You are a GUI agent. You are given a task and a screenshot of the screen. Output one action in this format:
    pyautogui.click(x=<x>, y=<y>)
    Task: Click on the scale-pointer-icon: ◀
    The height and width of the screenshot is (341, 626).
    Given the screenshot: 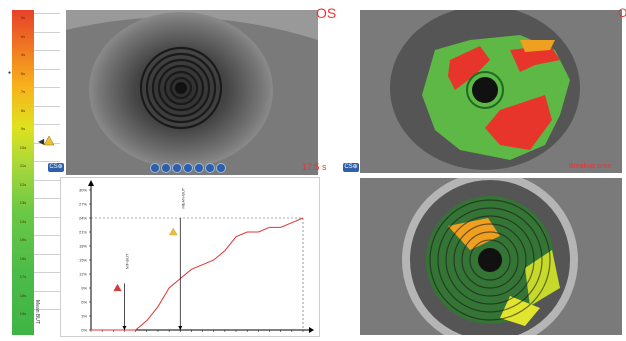 What is the action you would take?
    pyautogui.click(x=41, y=141)
    